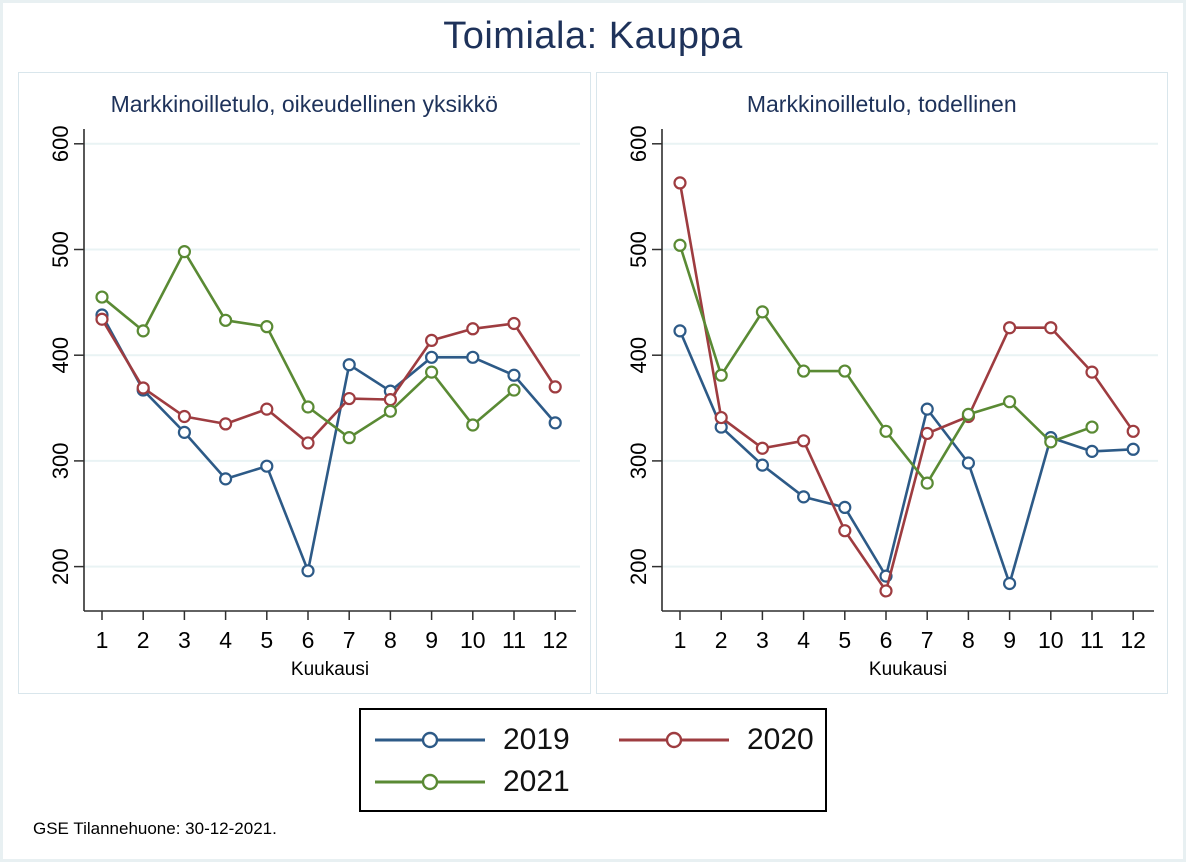  What do you see at coordinates (718, 782) in the screenshot?
I see `legend-empty-cell` at bounding box center [718, 782].